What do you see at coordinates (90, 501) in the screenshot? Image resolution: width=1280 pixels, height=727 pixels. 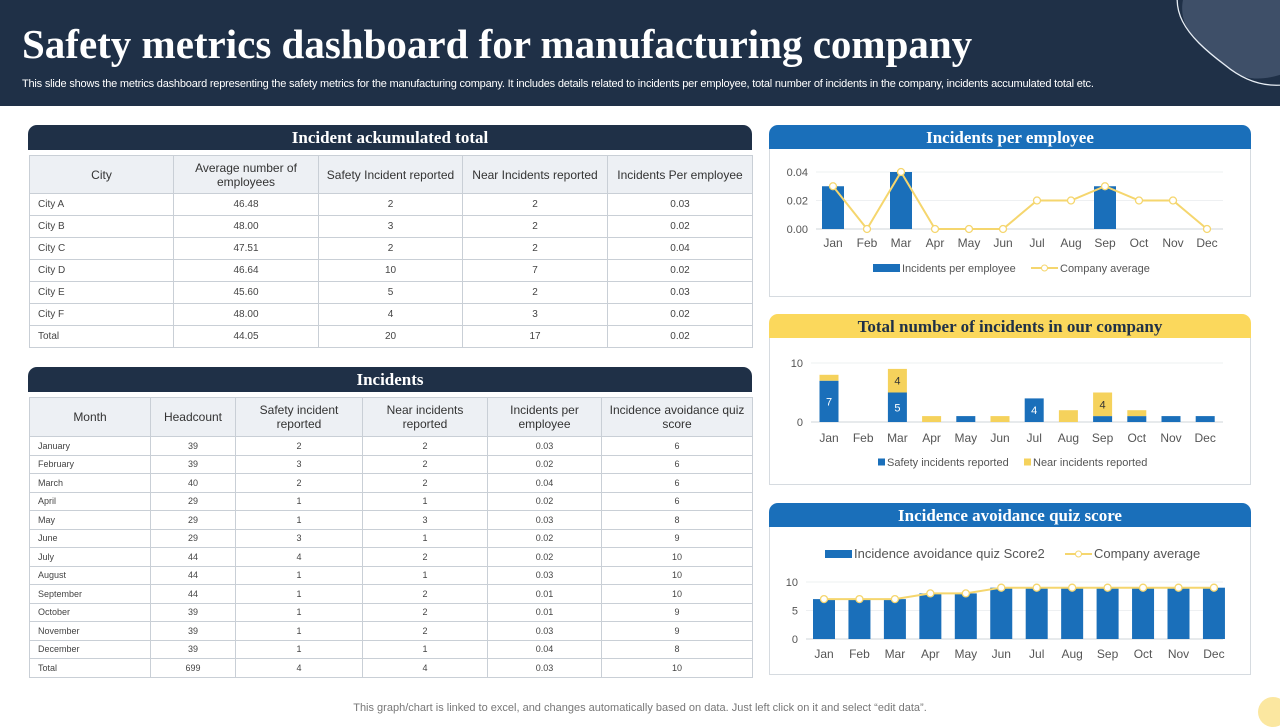 I see `table-cell: April` at bounding box center [90, 501].